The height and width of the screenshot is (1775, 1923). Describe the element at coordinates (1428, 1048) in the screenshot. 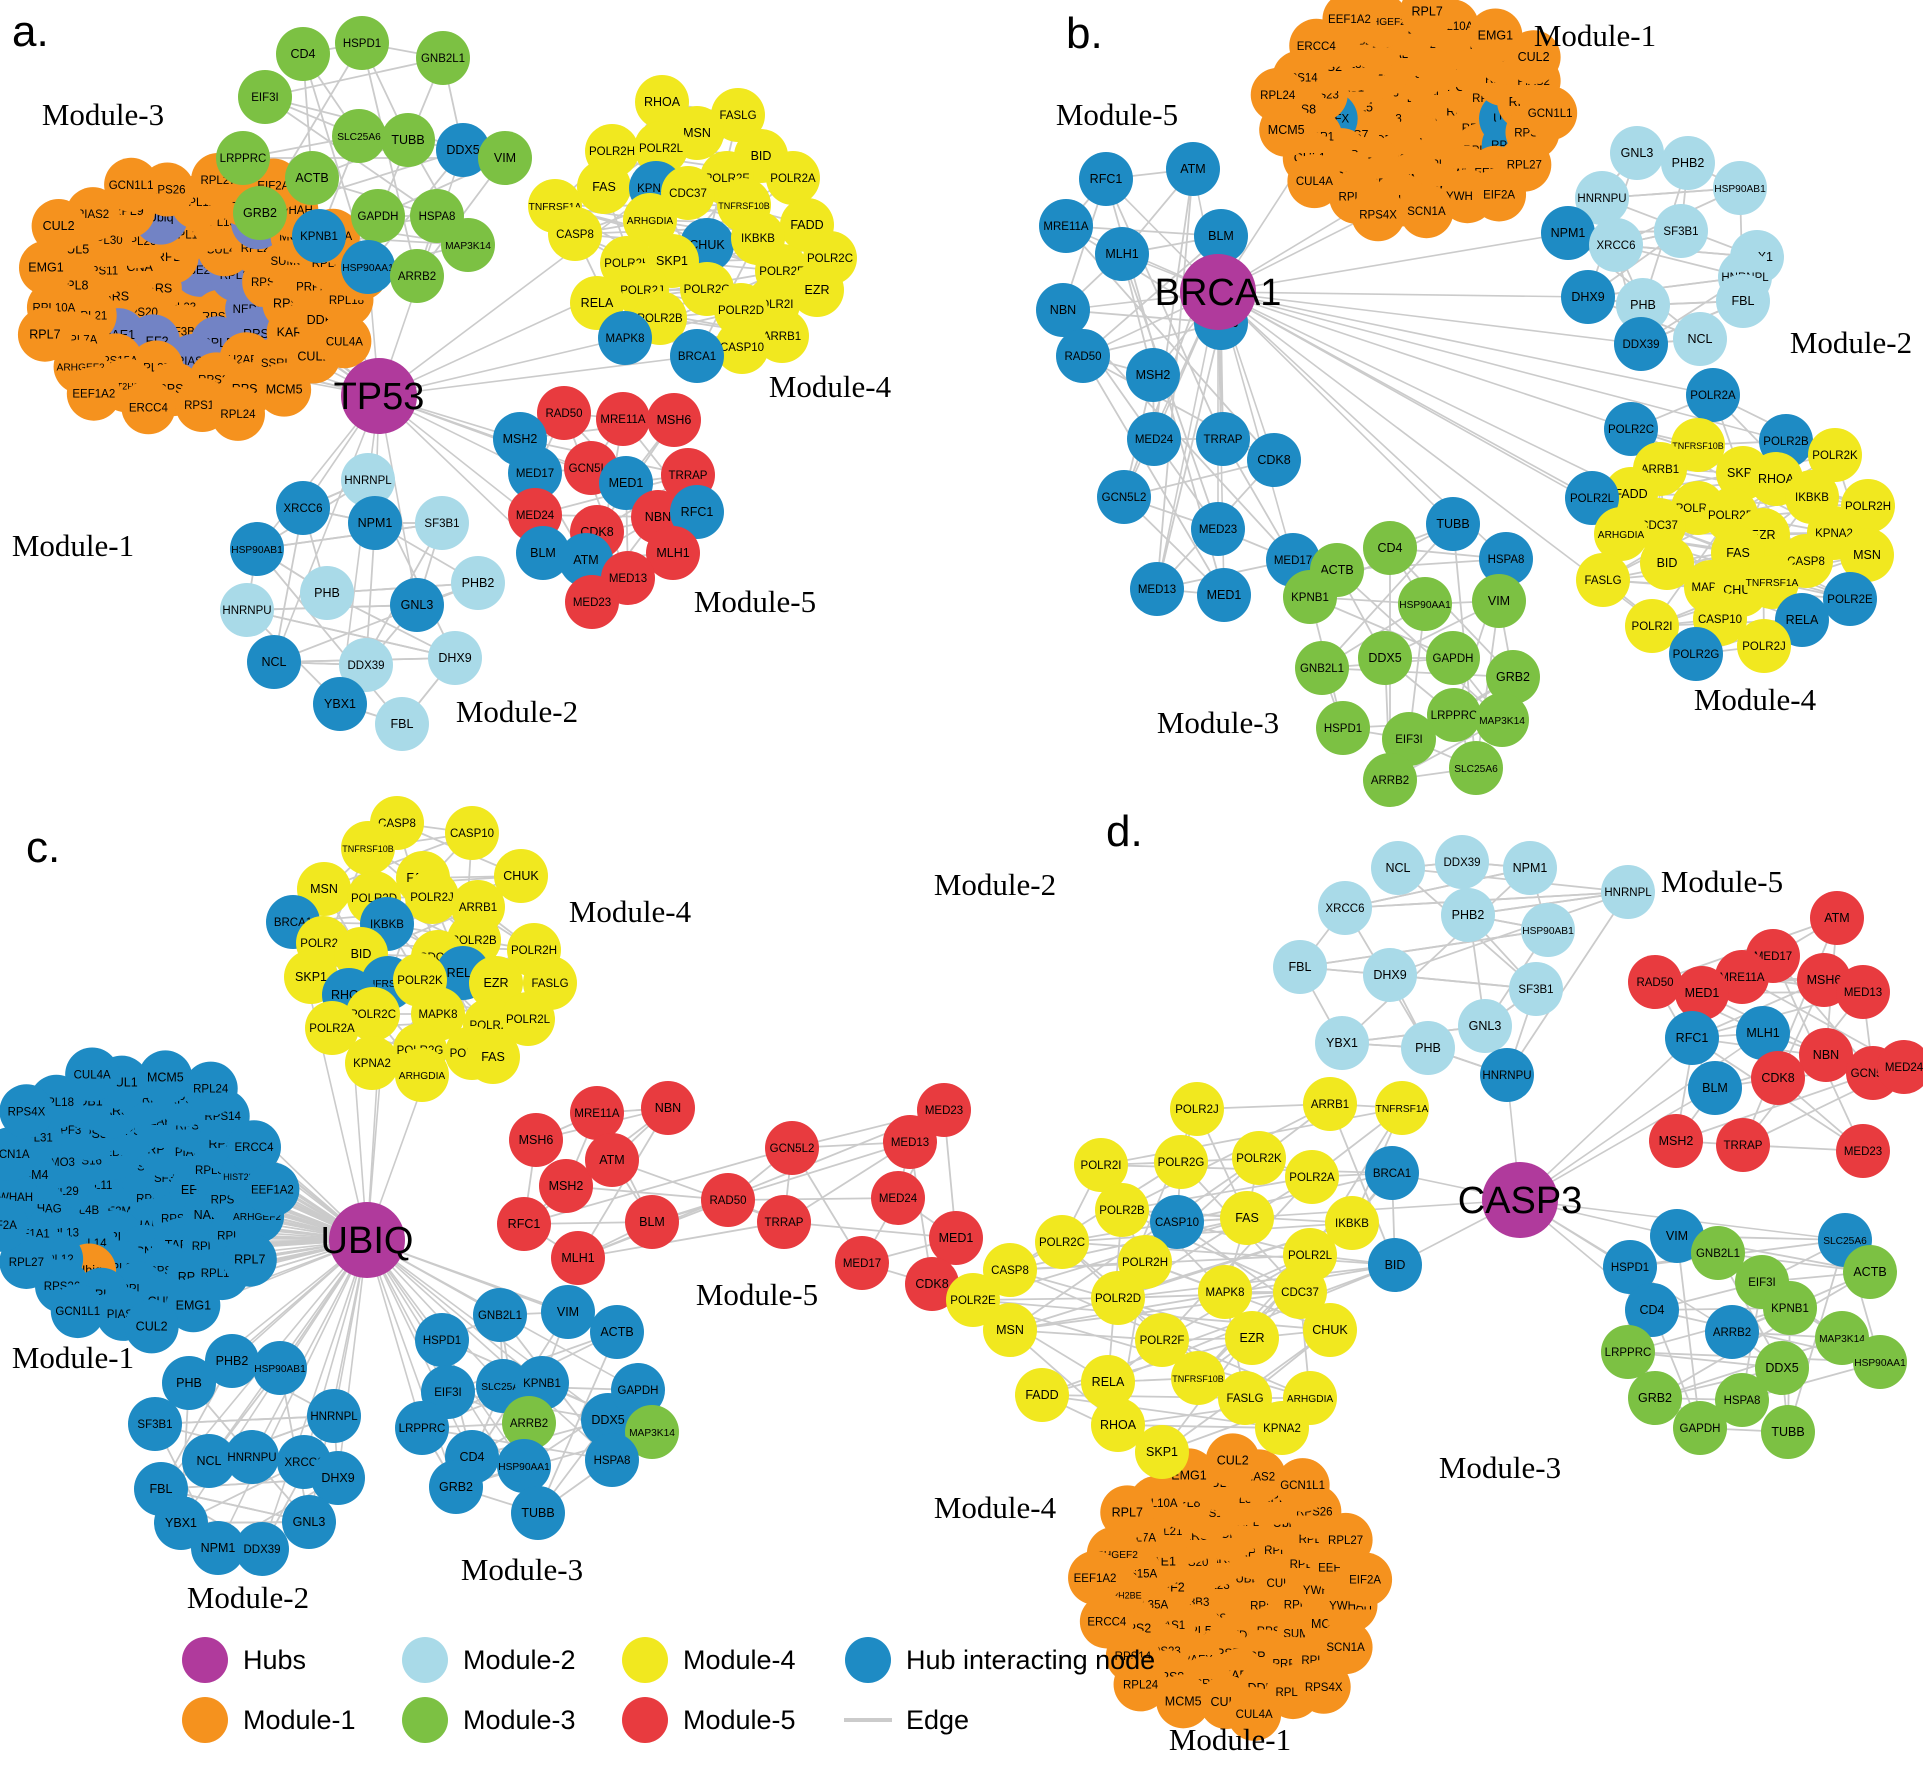

I see `node-phb: PHB` at that location.